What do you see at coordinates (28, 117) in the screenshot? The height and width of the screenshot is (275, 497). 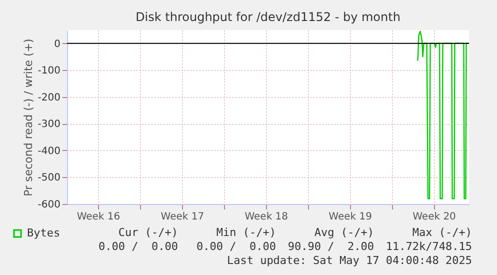 I see `y-axis-title: Pr second read (-) / write (+)` at bounding box center [28, 117].